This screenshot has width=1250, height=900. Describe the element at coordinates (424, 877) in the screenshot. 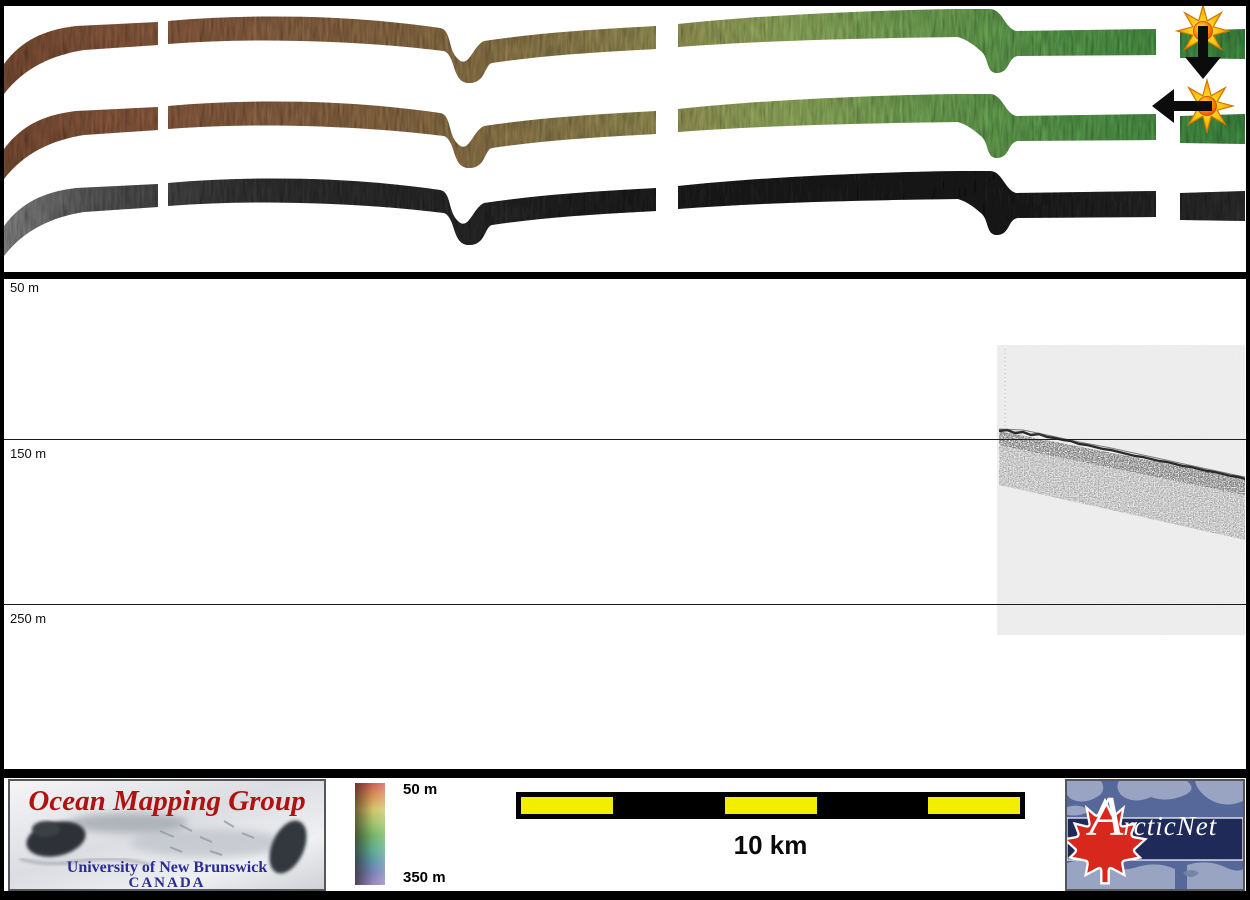

I see `colorbar-bottom-label: 350 m` at that location.